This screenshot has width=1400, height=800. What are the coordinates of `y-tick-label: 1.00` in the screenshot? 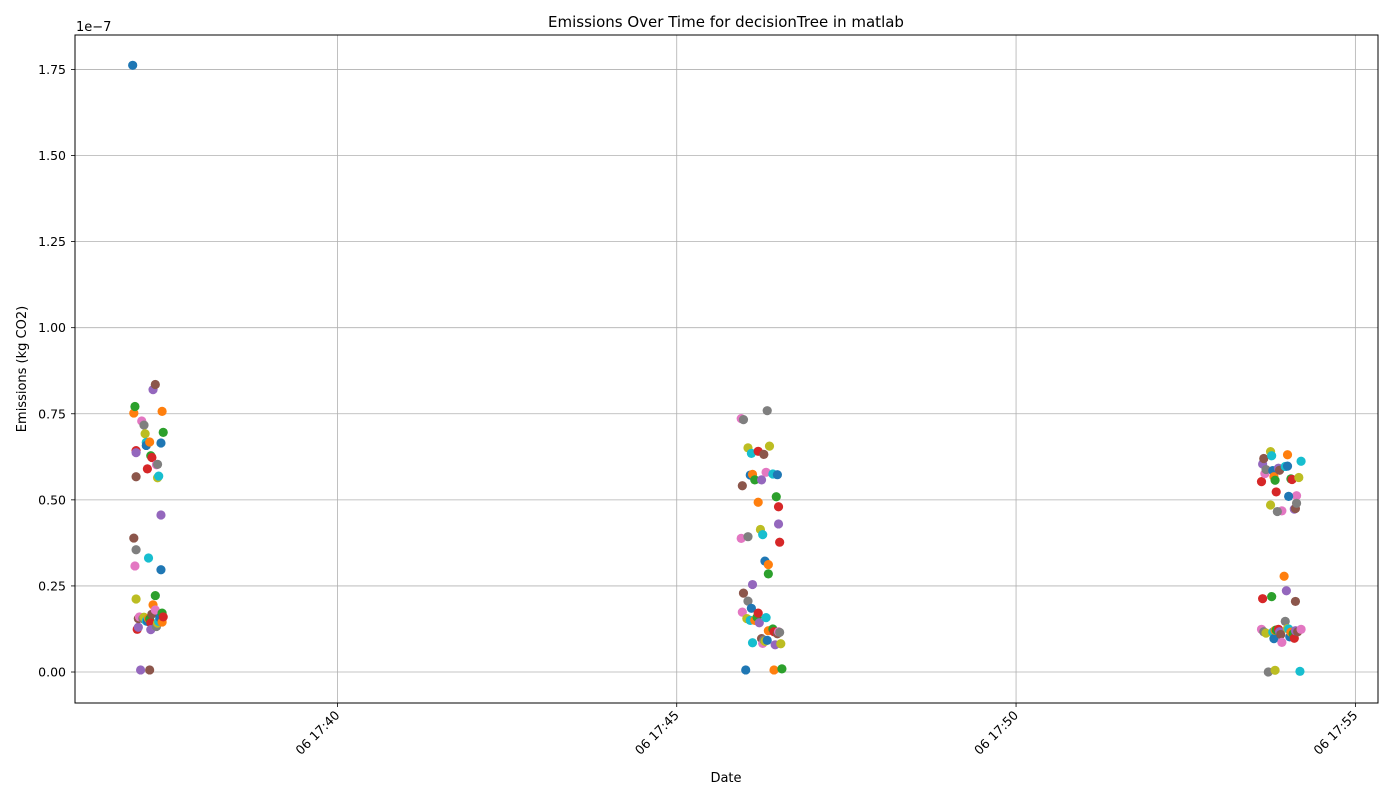 It's located at (52, 327).